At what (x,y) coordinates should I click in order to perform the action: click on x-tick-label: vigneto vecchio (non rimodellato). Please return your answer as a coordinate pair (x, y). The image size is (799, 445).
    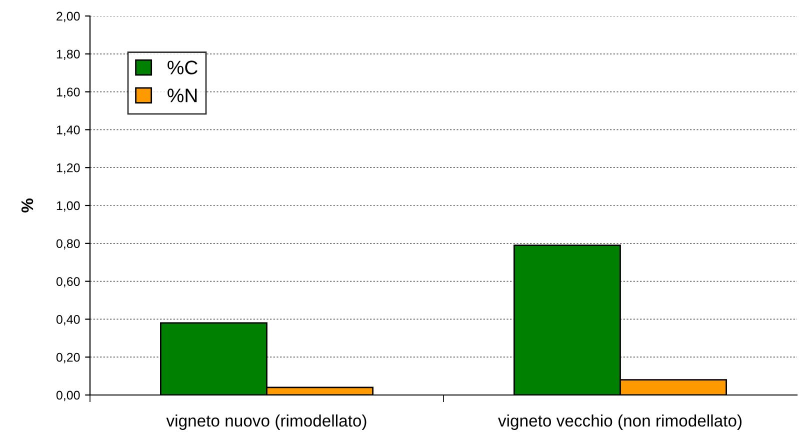
    Looking at the image, I should click on (620, 422).